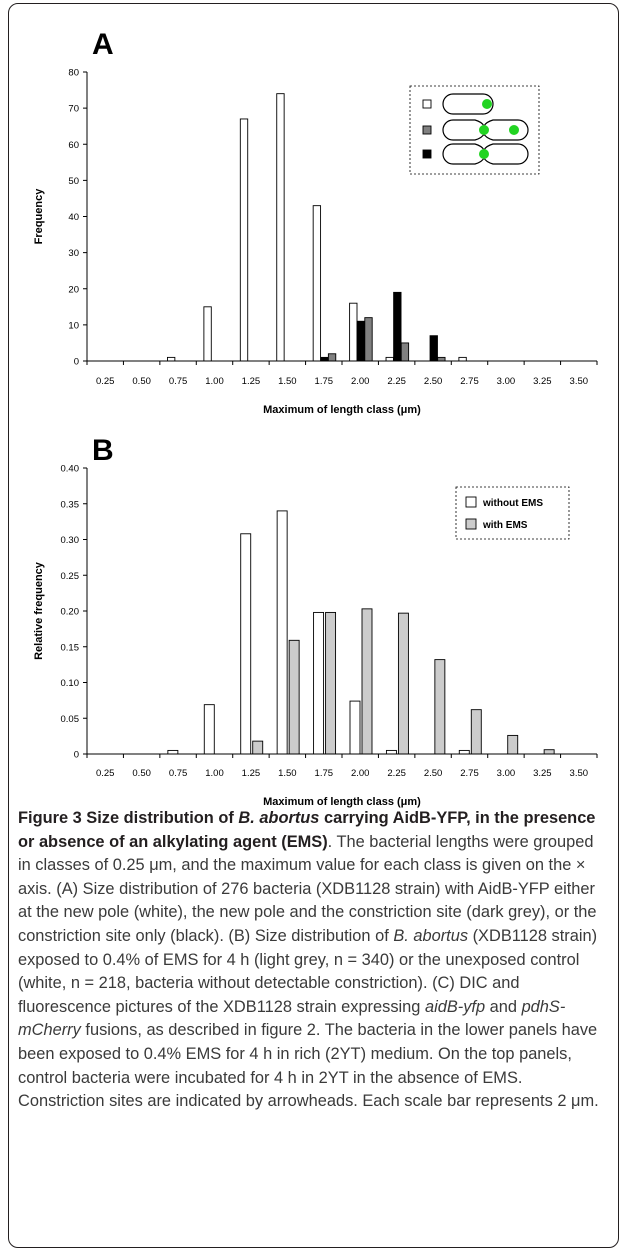  I want to click on x-tick-label: 1.00, so click(214, 381).